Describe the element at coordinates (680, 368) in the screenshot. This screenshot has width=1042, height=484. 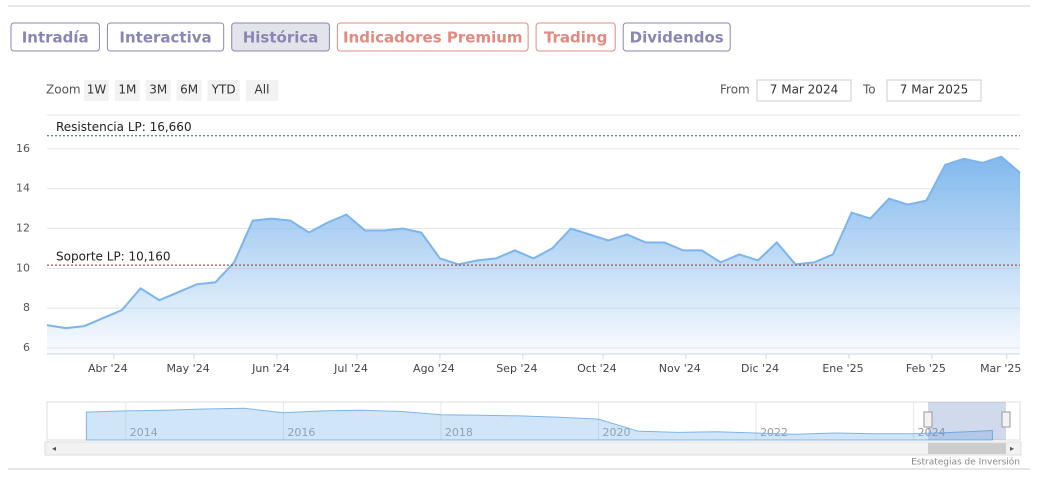
I see `x-tick-label: Nov '24` at that location.